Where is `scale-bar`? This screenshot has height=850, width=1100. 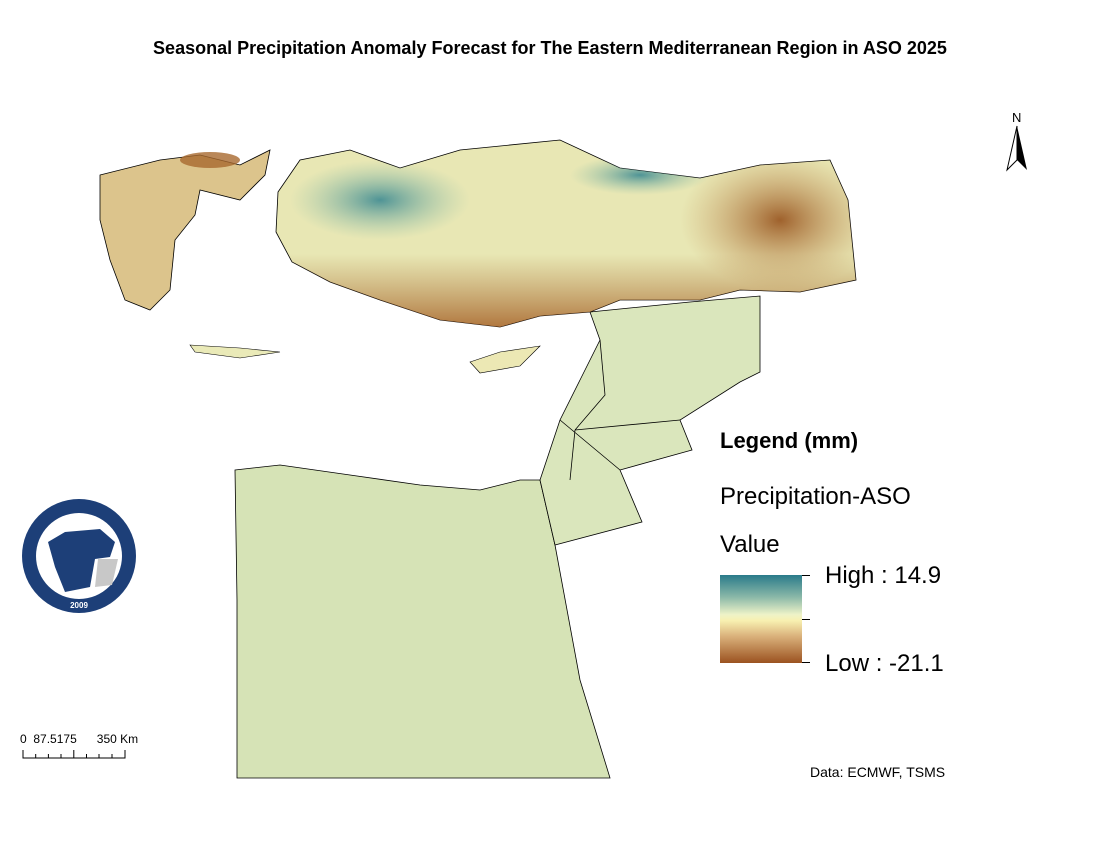
scale-bar is located at coordinates (74, 754).